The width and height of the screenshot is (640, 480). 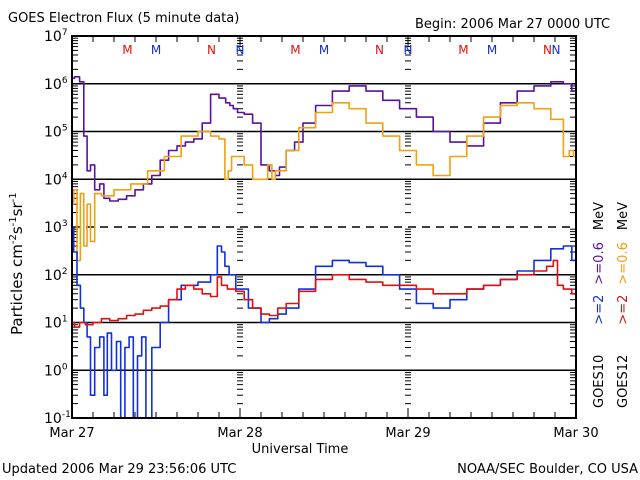 What do you see at coordinates (512, 24) in the screenshot?
I see `begin-date-label: Begin: 2006 Mar 27 0000 UTC` at bounding box center [512, 24].